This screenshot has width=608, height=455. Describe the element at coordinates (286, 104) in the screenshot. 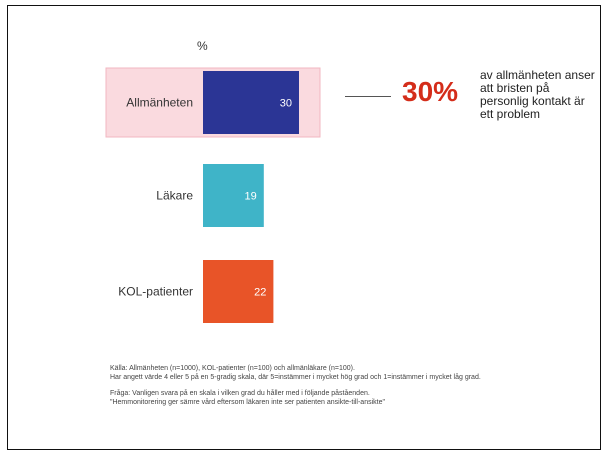

I see `value-label-1: 30` at that location.